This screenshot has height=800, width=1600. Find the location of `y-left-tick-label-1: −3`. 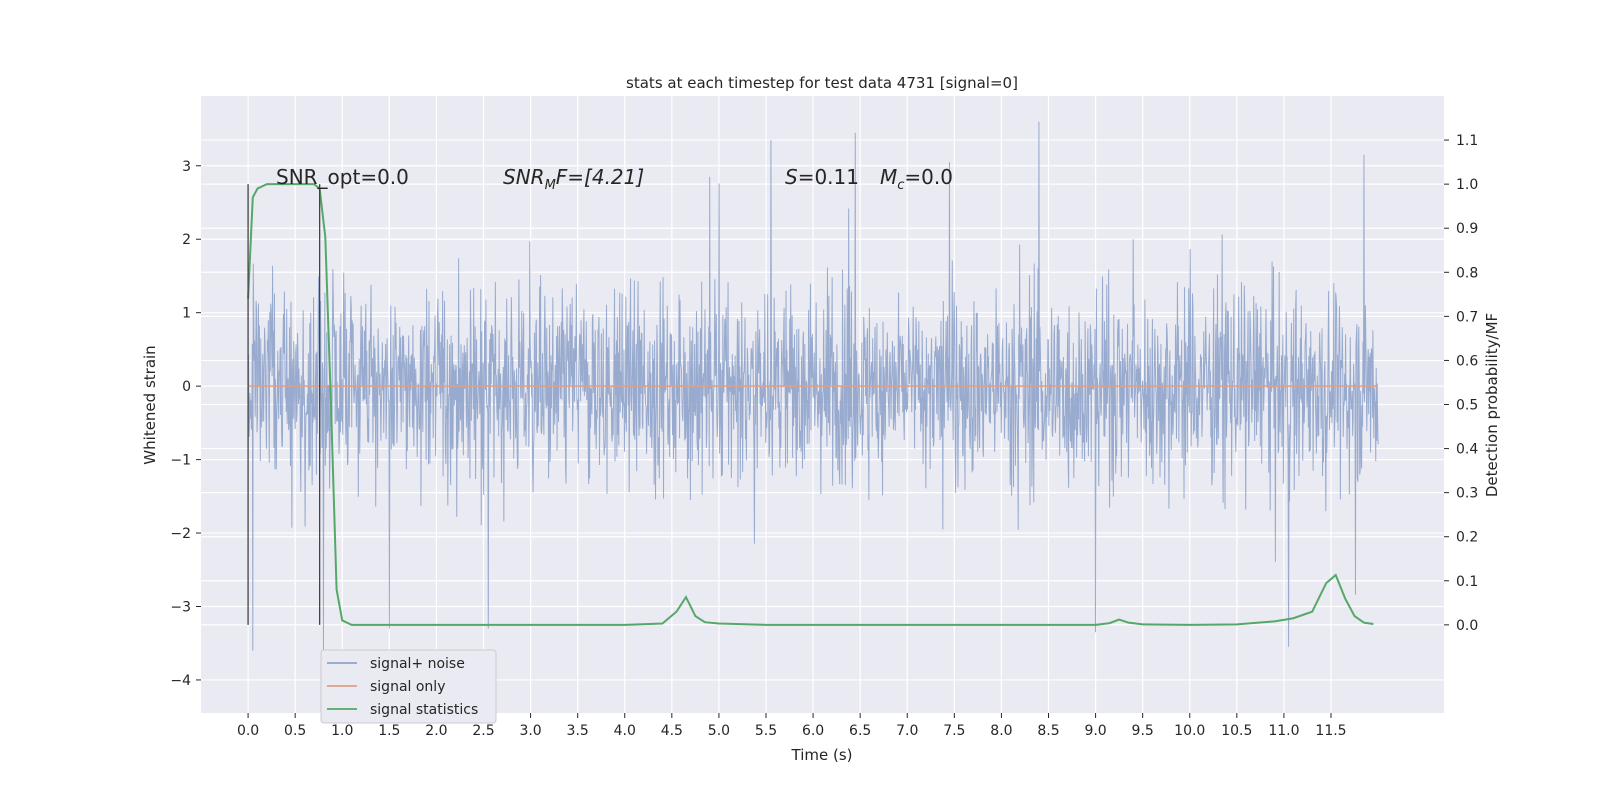

y-left-tick-label-1: −3 is located at coordinates (180, 607).